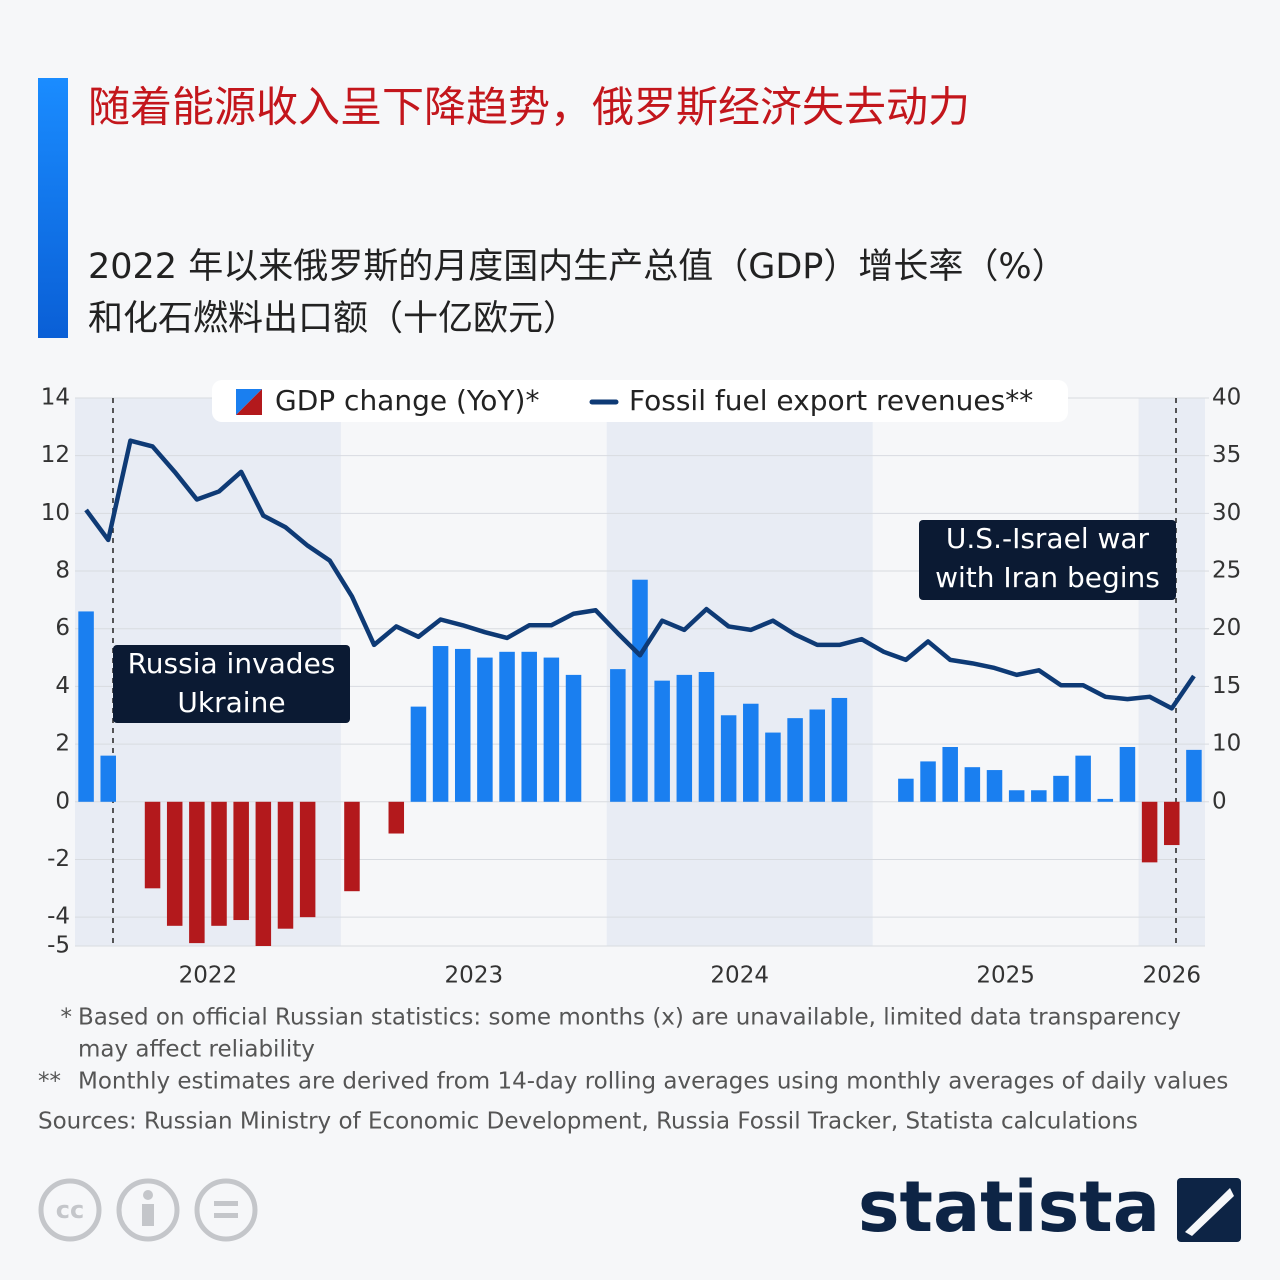 The height and width of the screenshot is (1280, 1280). I want to click on y-tick-label: -4, so click(58, 917).